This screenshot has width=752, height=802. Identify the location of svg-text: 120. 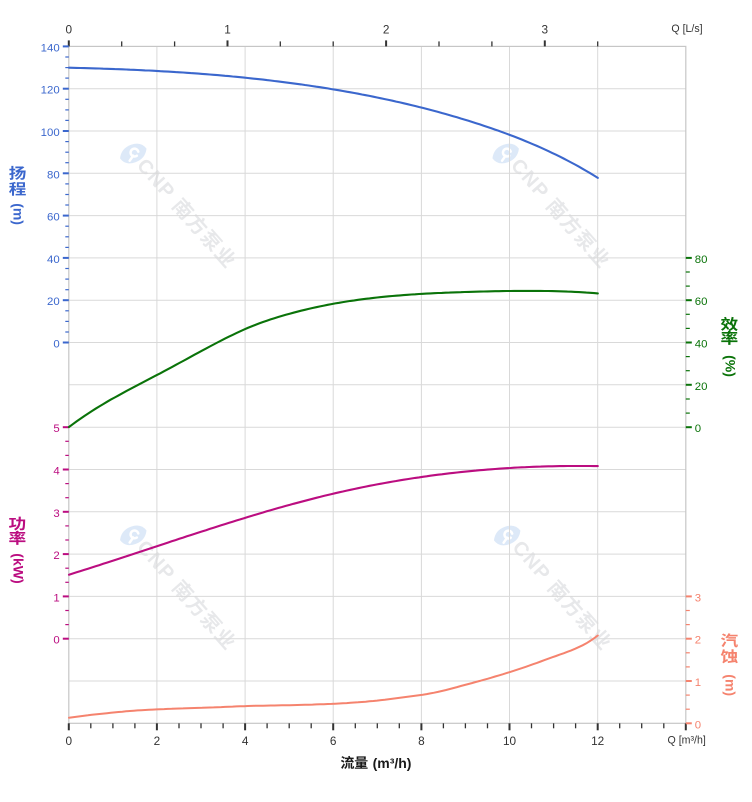
(50, 91).